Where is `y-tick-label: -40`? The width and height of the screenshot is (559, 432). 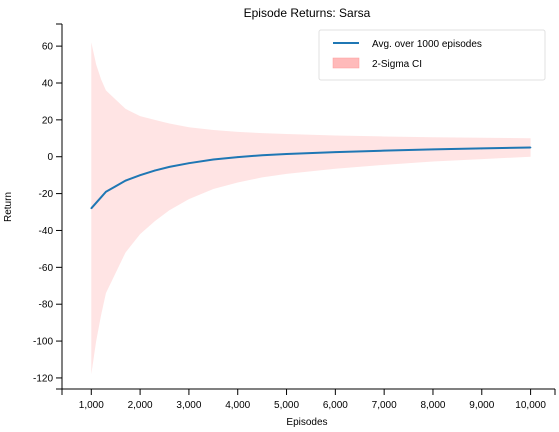 y-tick-label: -40 is located at coordinates (46, 231).